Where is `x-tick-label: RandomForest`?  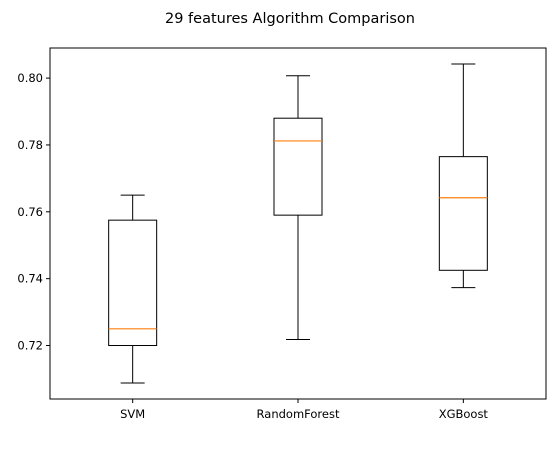 x-tick-label: RandomForest is located at coordinates (298, 414).